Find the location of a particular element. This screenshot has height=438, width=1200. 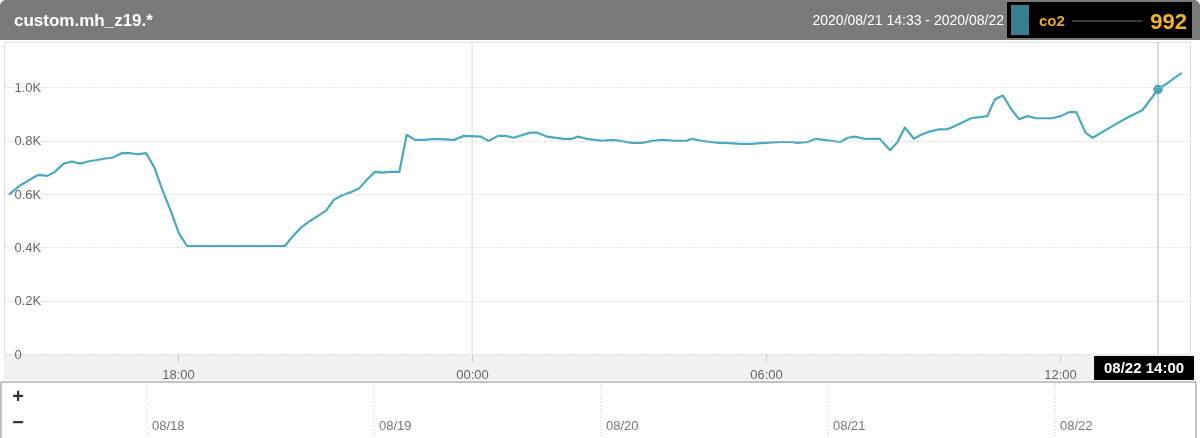

text: 08/18 is located at coordinates (168, 425).